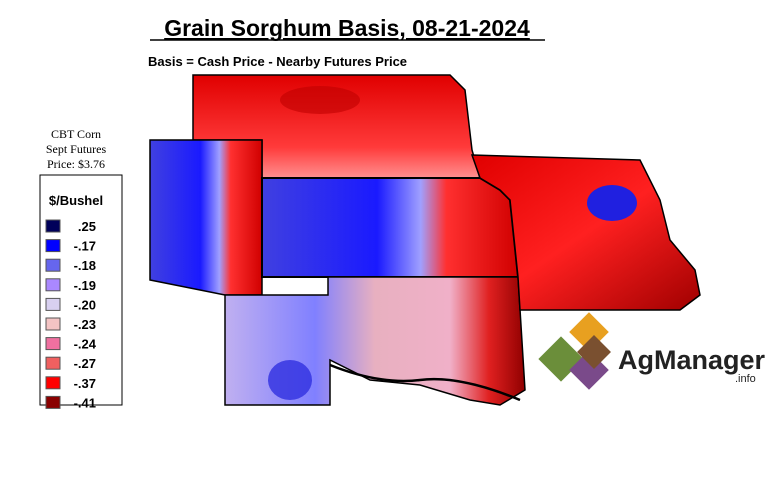 The height and width of the screenshot is (481, 779). I want to click on red-river, so click(425, 382).